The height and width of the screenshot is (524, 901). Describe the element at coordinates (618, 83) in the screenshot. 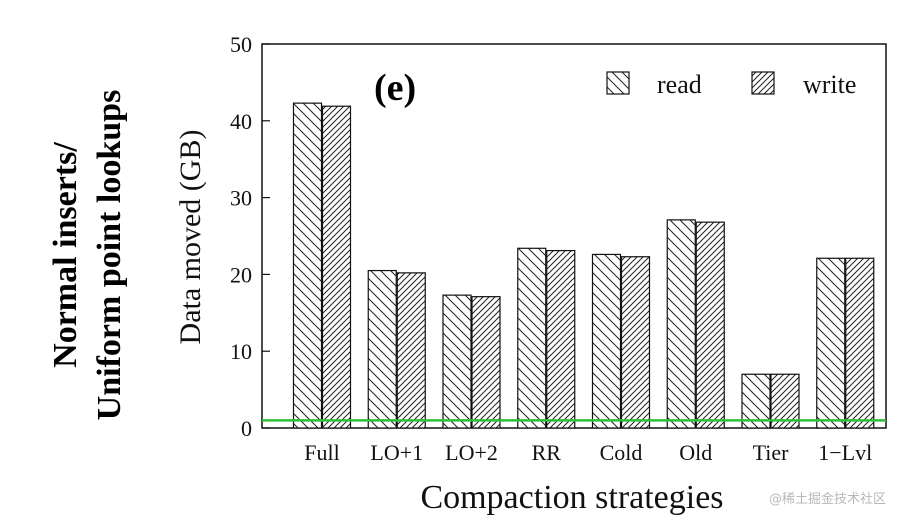

I see `legend-swatch-read` at that location.